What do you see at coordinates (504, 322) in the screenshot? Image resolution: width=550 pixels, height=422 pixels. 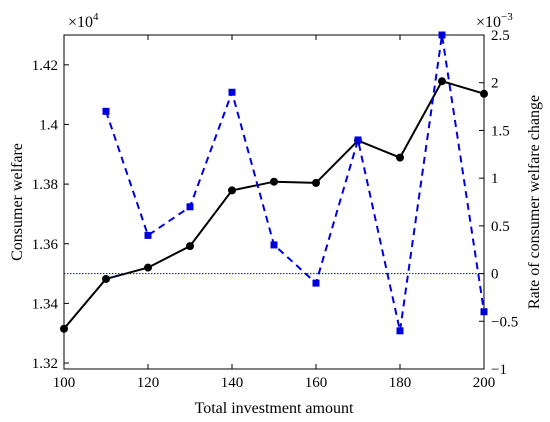 I see `y-right-tick-label: −0.5` at bounding box center [504, 322].